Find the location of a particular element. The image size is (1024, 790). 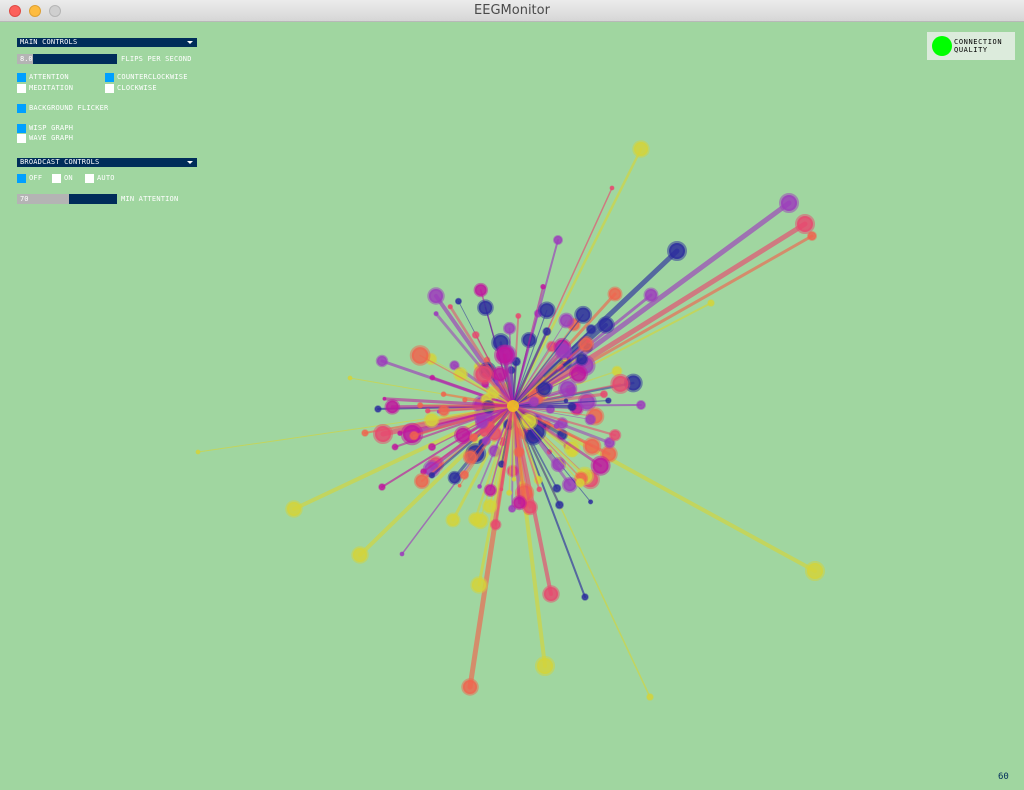

counterclockwise-checkbox: COUNTERCLOCKWISE is located at coordinates (146, 77).